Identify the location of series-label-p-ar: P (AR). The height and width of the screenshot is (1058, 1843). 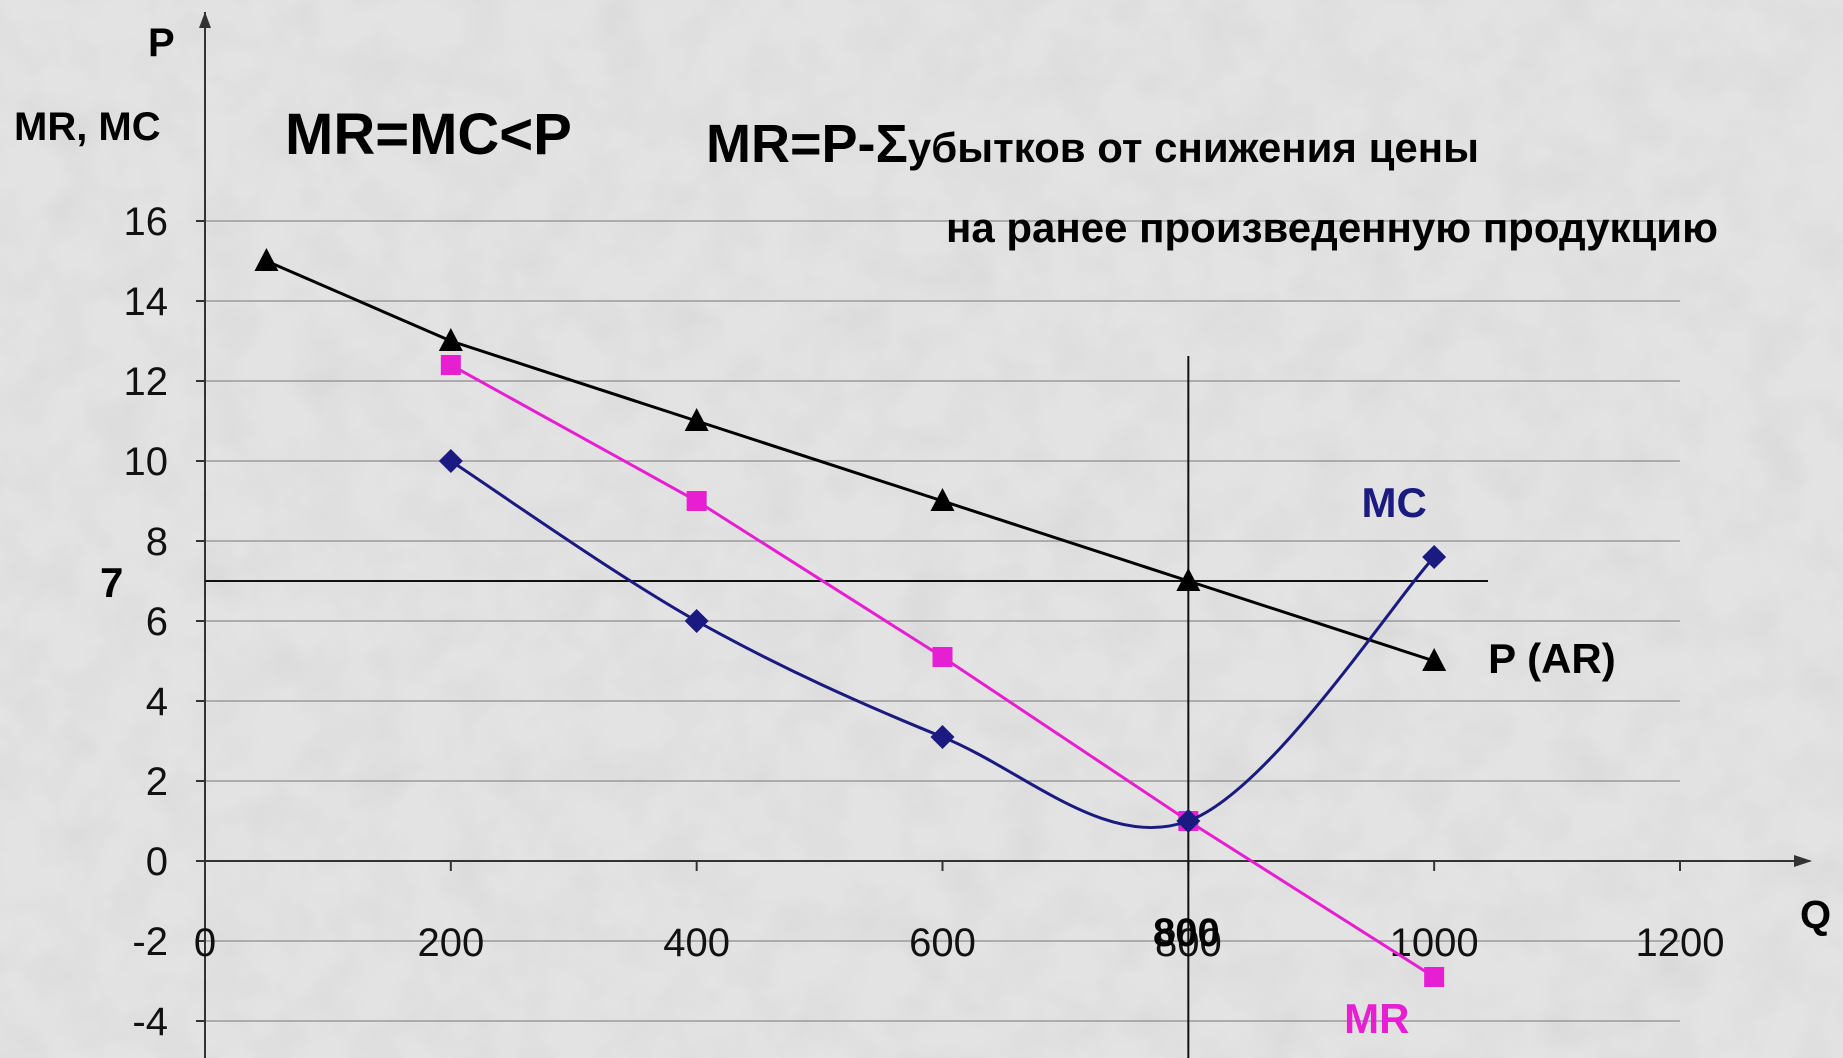
(1552, 658).